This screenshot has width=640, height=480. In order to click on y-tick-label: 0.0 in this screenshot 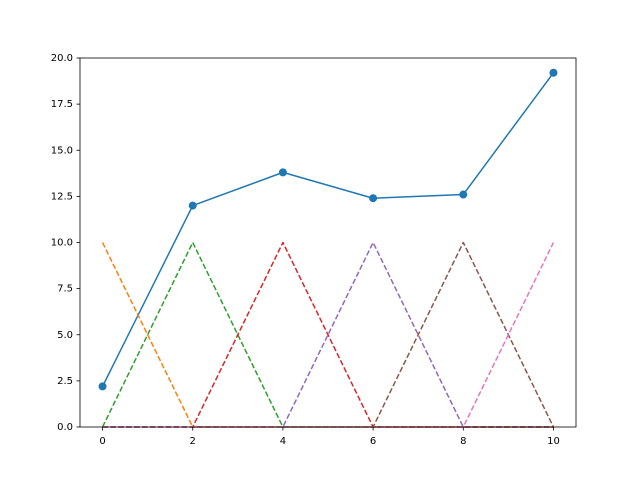, I will do `click(65, 427)`.